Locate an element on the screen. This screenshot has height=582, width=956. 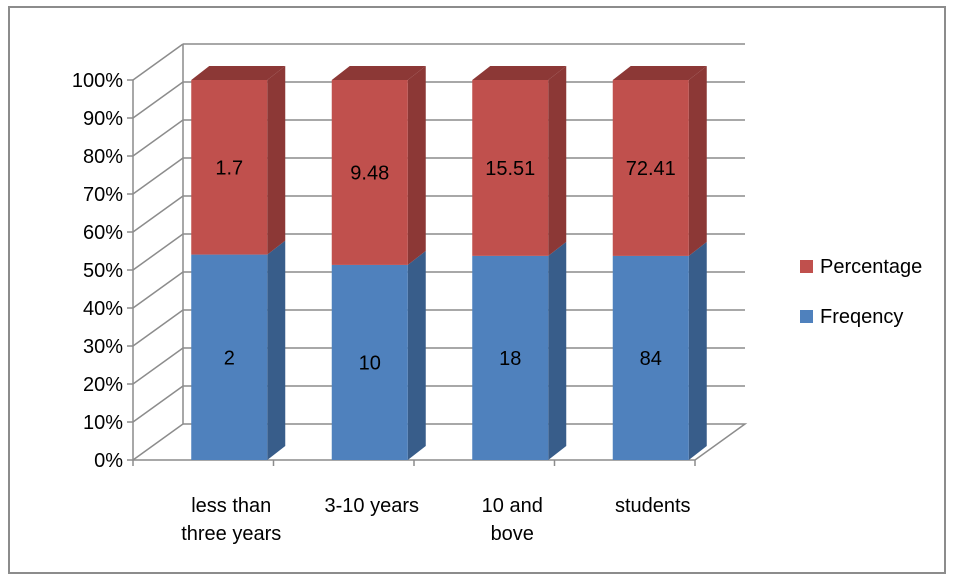
y-tick-label: 40% is located at coordinates (103, 309).